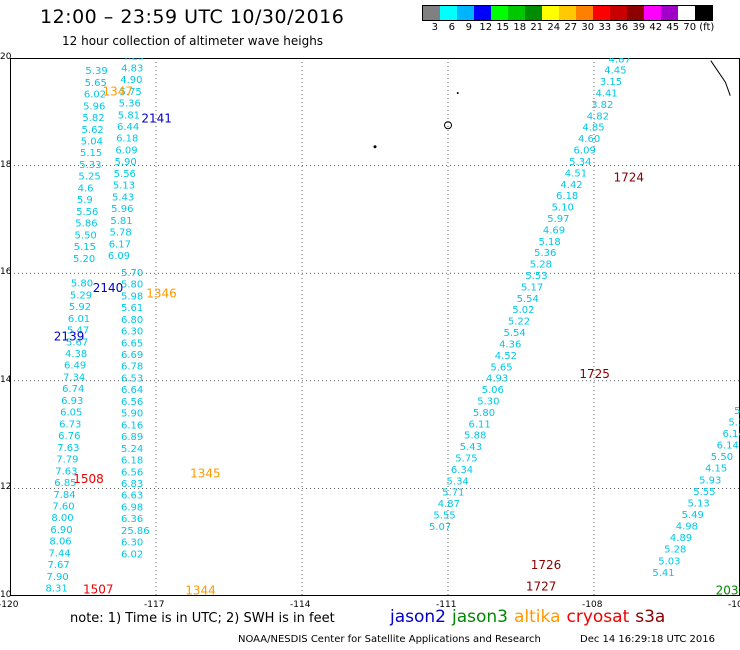 The width and height of the screenshot is (740, 650). What do you see at coordinates (90, 165) in the screenshot?
I see `wave-height-value: 5.33` at bounding box center [90, 165].